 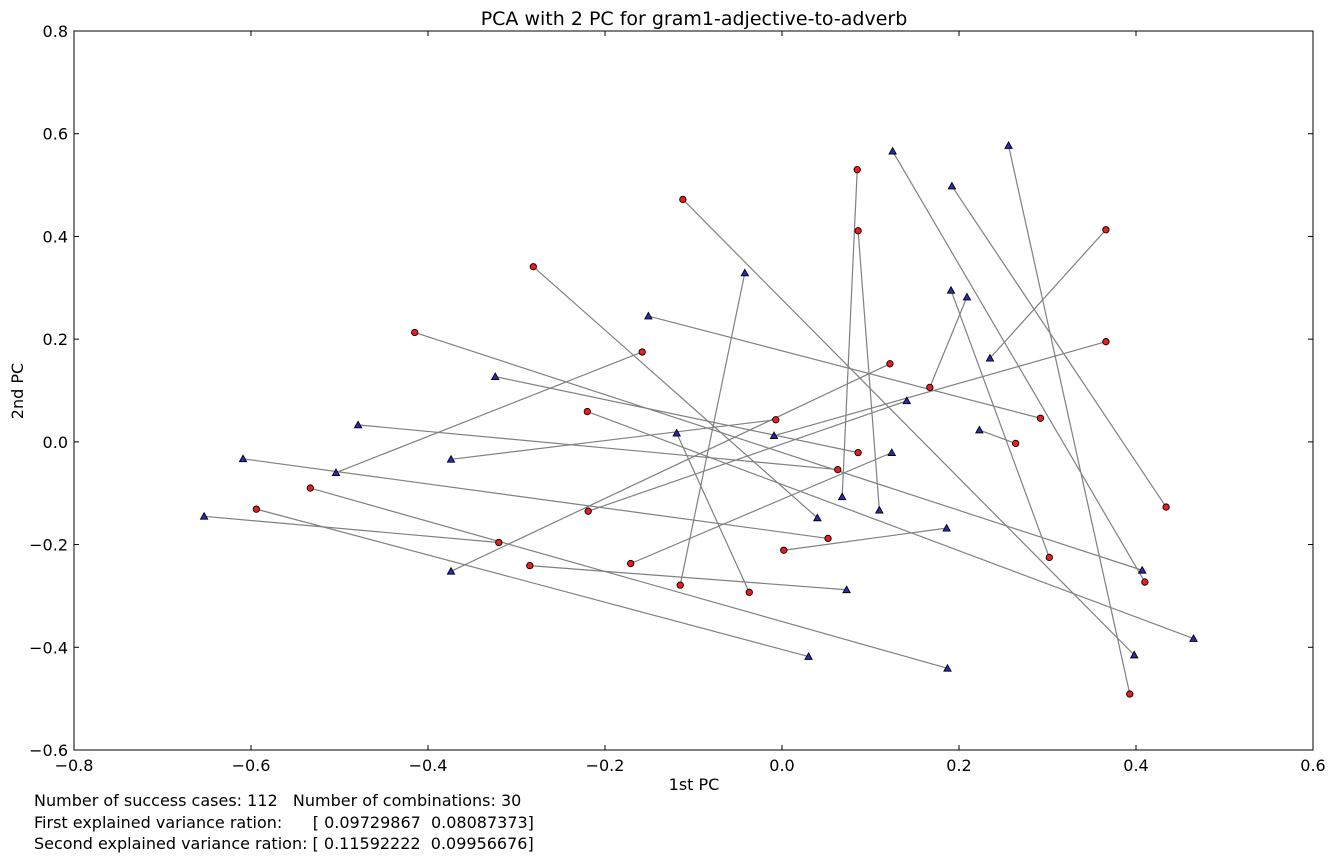 What do you see at coordinates (55, 31) in the screenshot?
I see `y-tick-label-7: 0.8` at bounding box center [55, 31].